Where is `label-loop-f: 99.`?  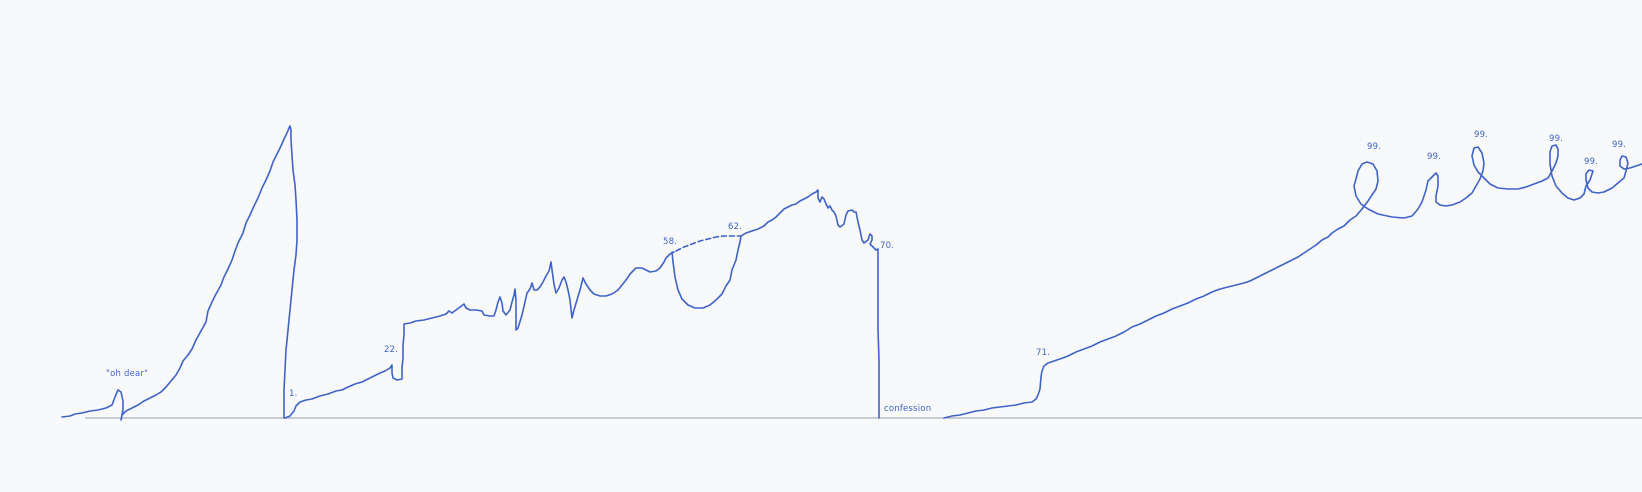 label-loop-f: 99. is located at coordinates (1619, 145).